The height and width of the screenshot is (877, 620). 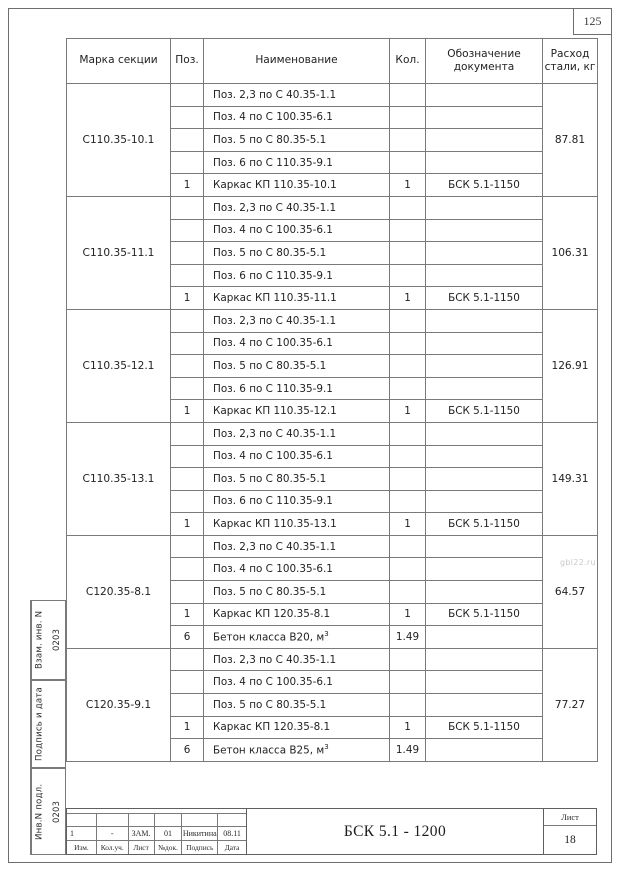 I want to click on table-row: Поз. 5 по С 80.35-5.1, so click(x=332, y=592).